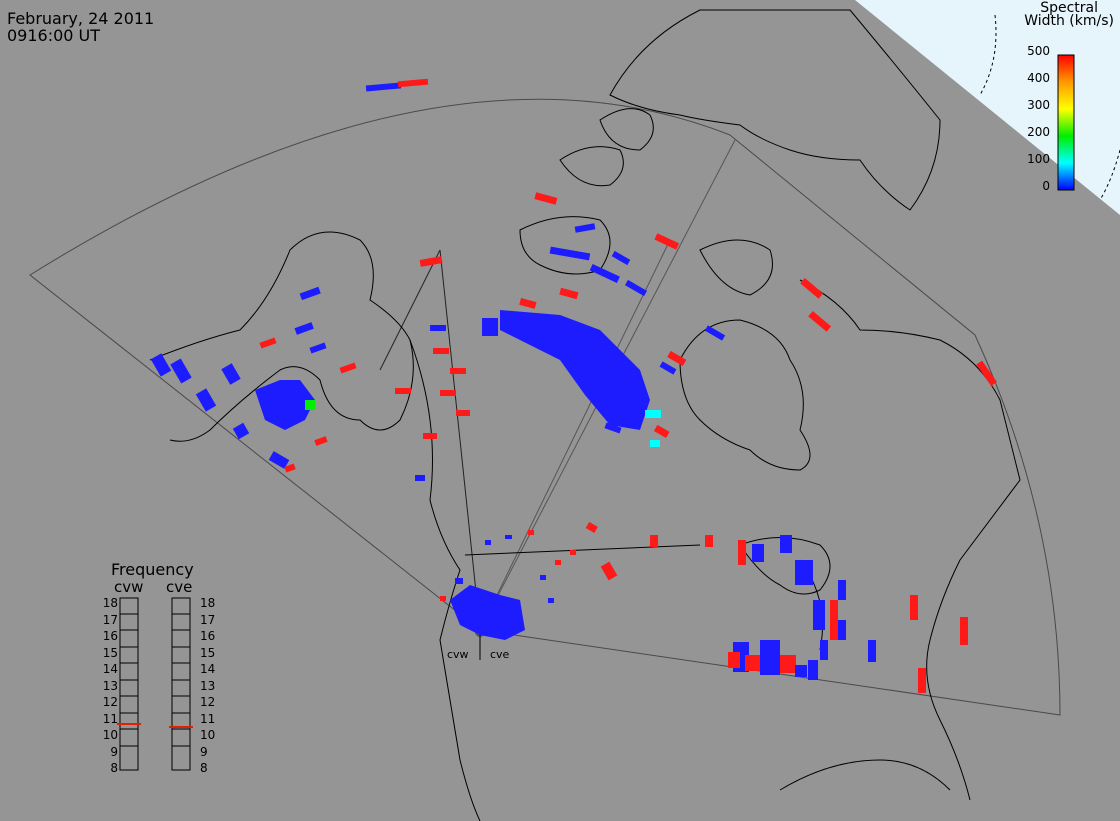  What do you see at coordinates (253, 379) in the screenshot?
I see `scatter-alaska` at bounding box center [253, 379].